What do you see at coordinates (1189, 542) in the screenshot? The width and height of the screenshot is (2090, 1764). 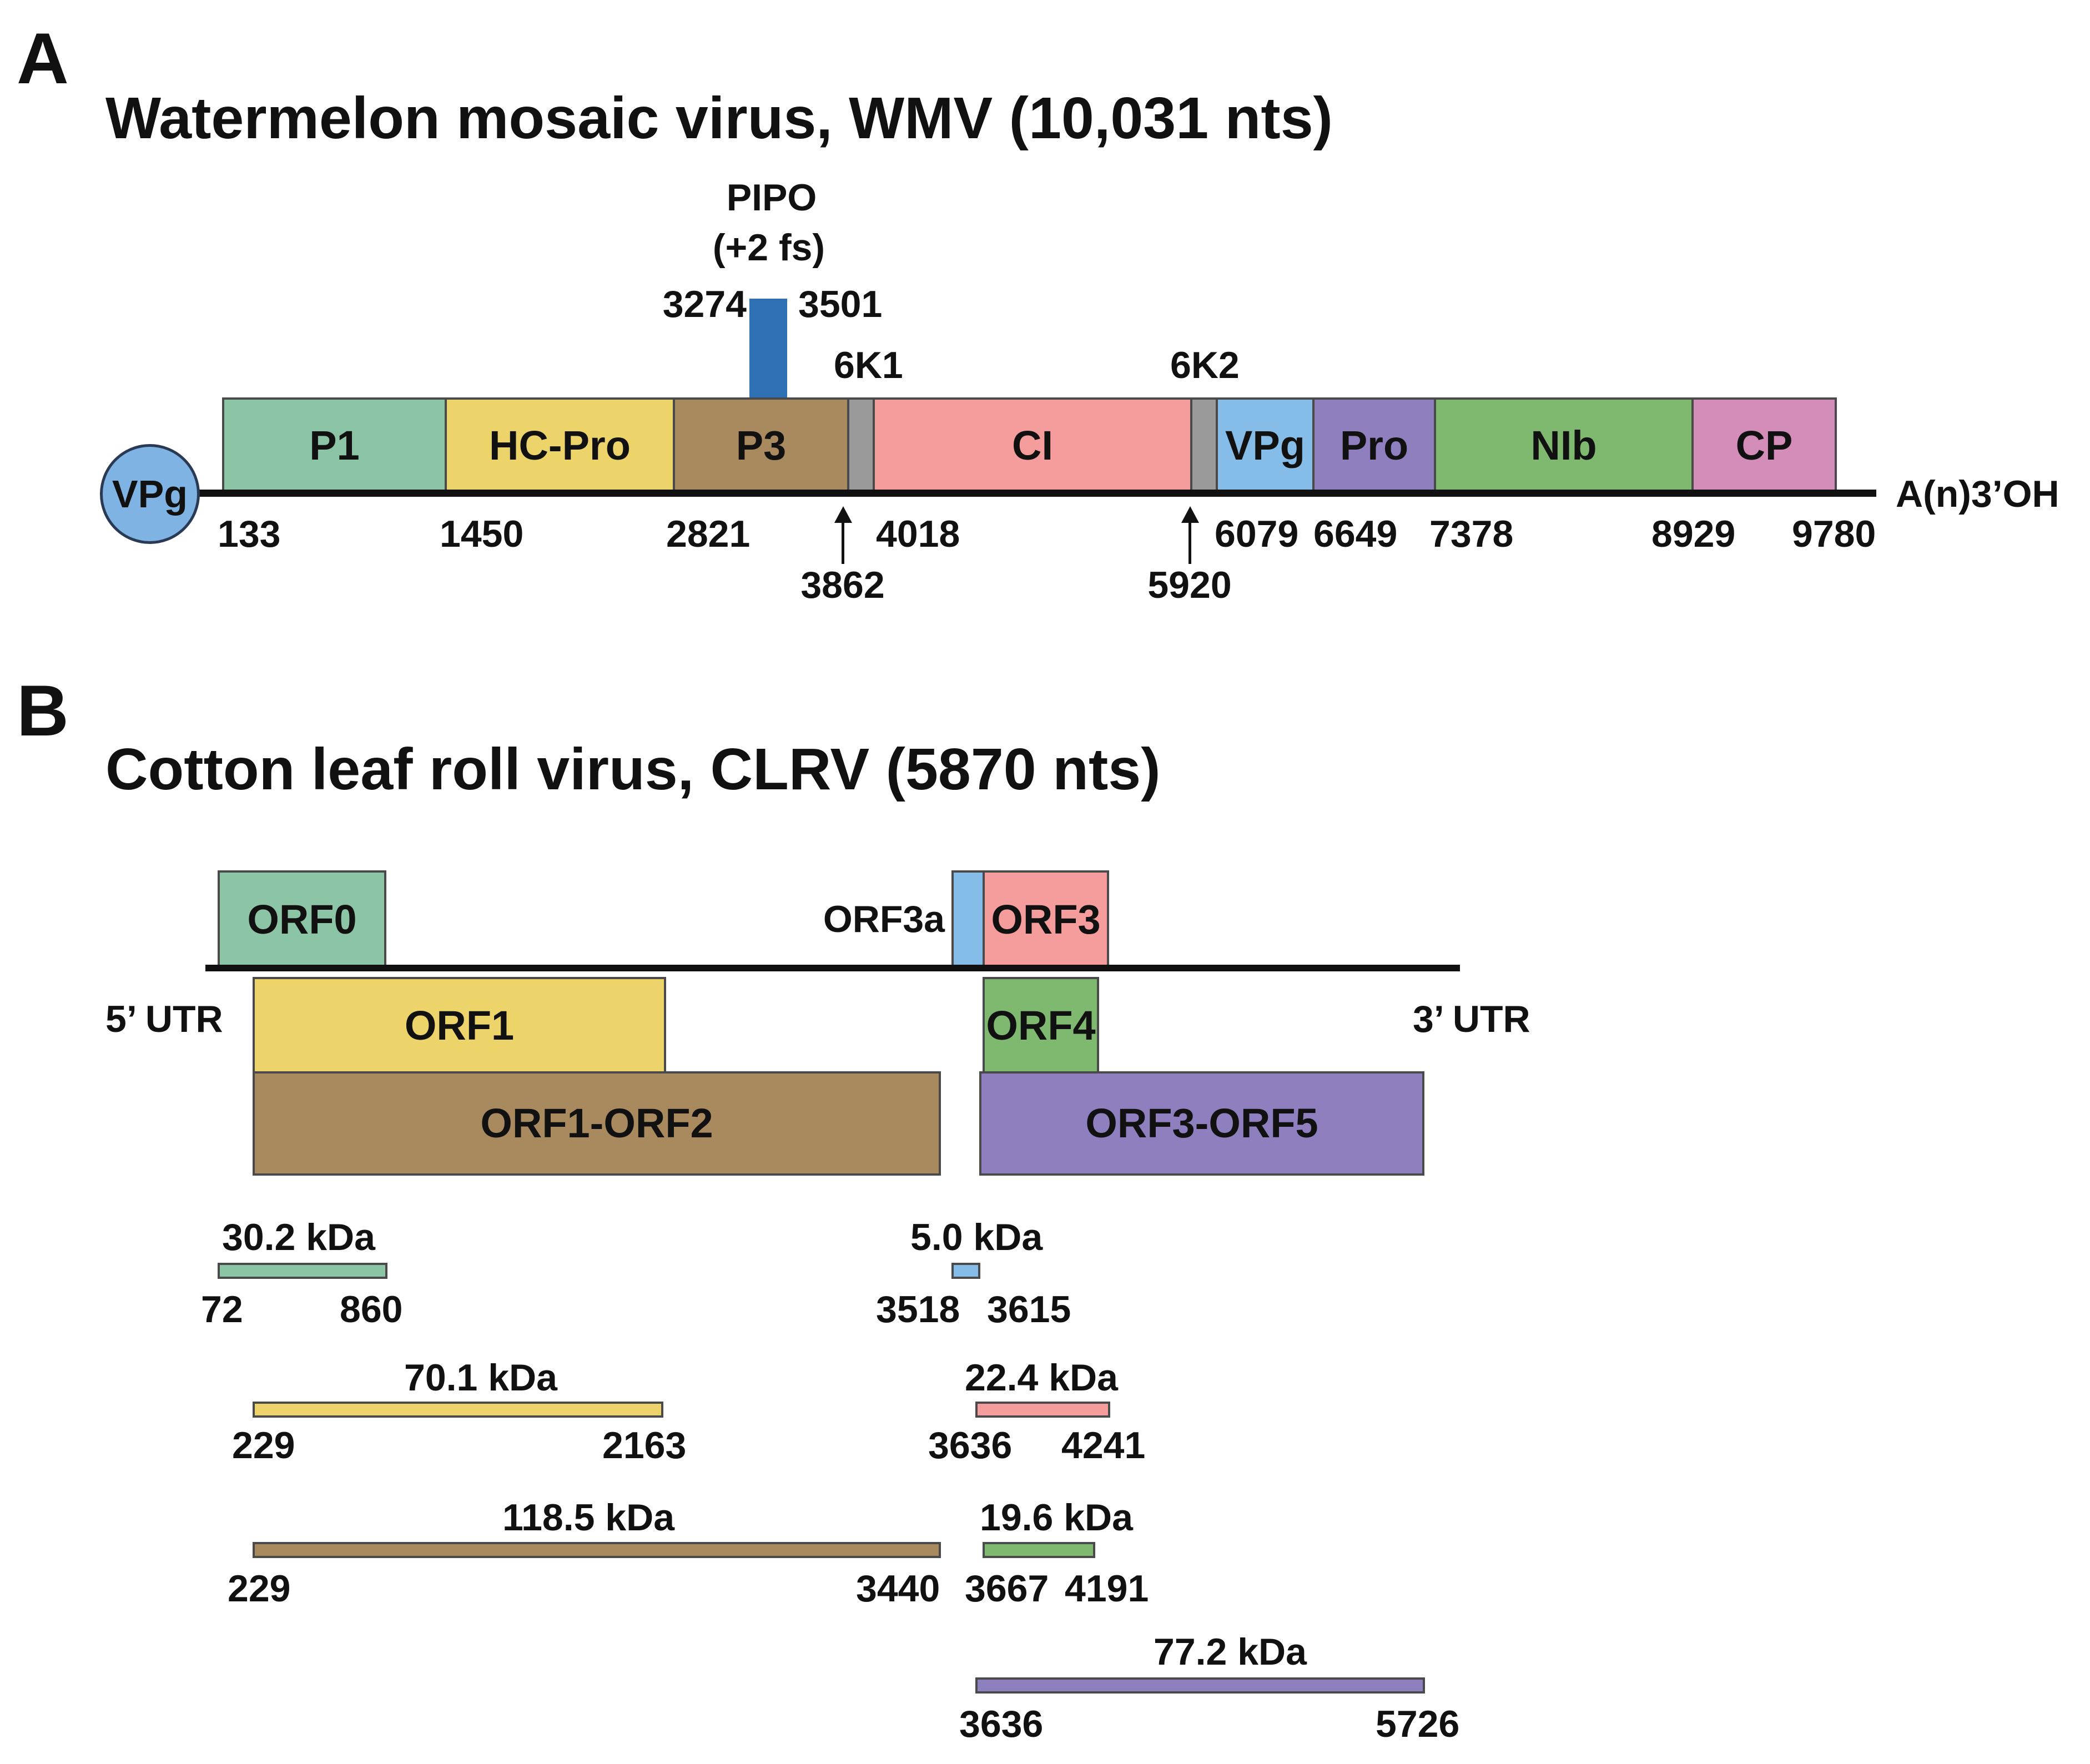 I see `6k2-arrow-shaft` at bounding box center [1189, 542].